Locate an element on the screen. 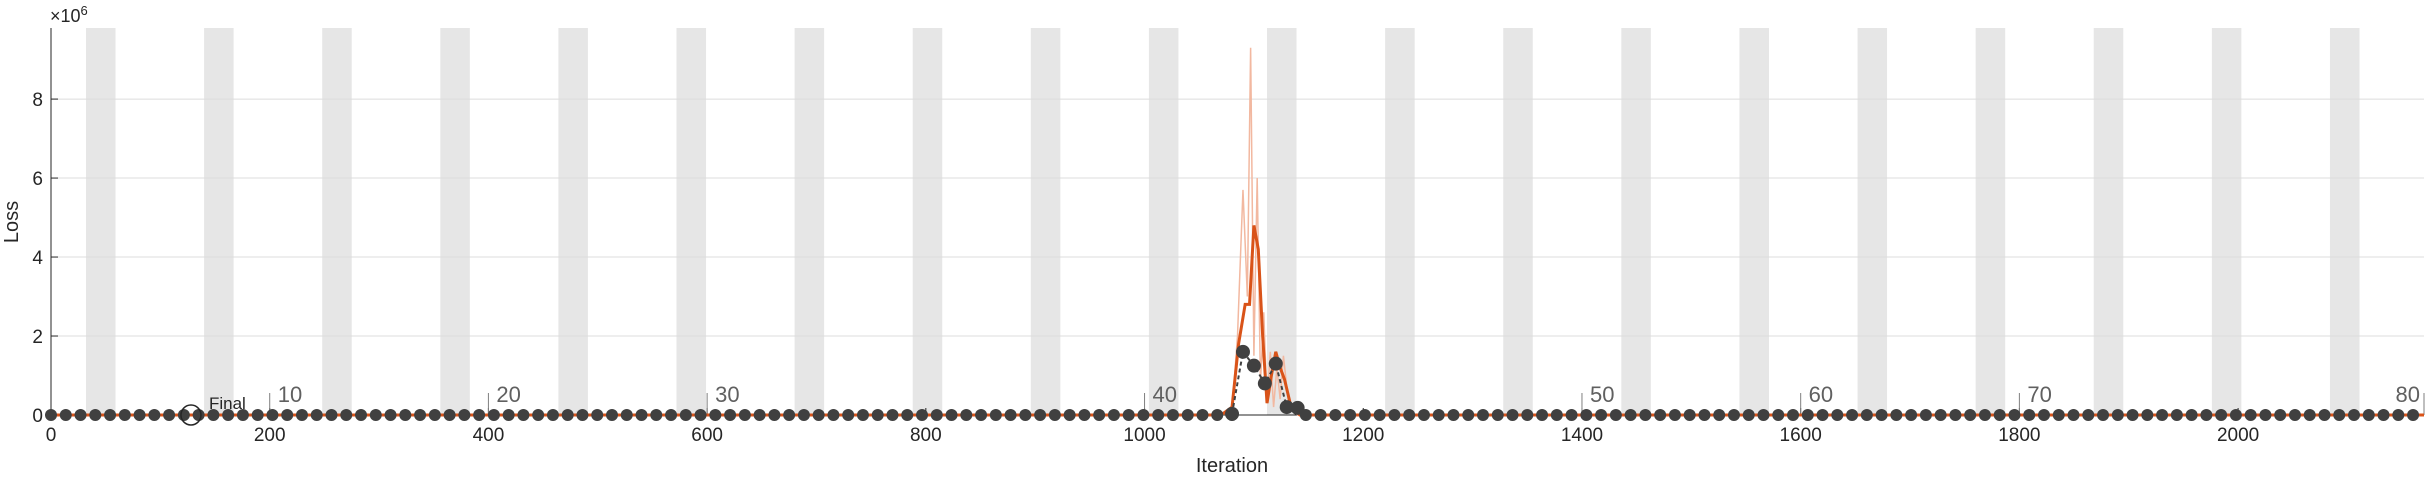 The height and width of the screenshot is (483, 2426). x-tick-label: 200 is located at coordinates (270, 435).